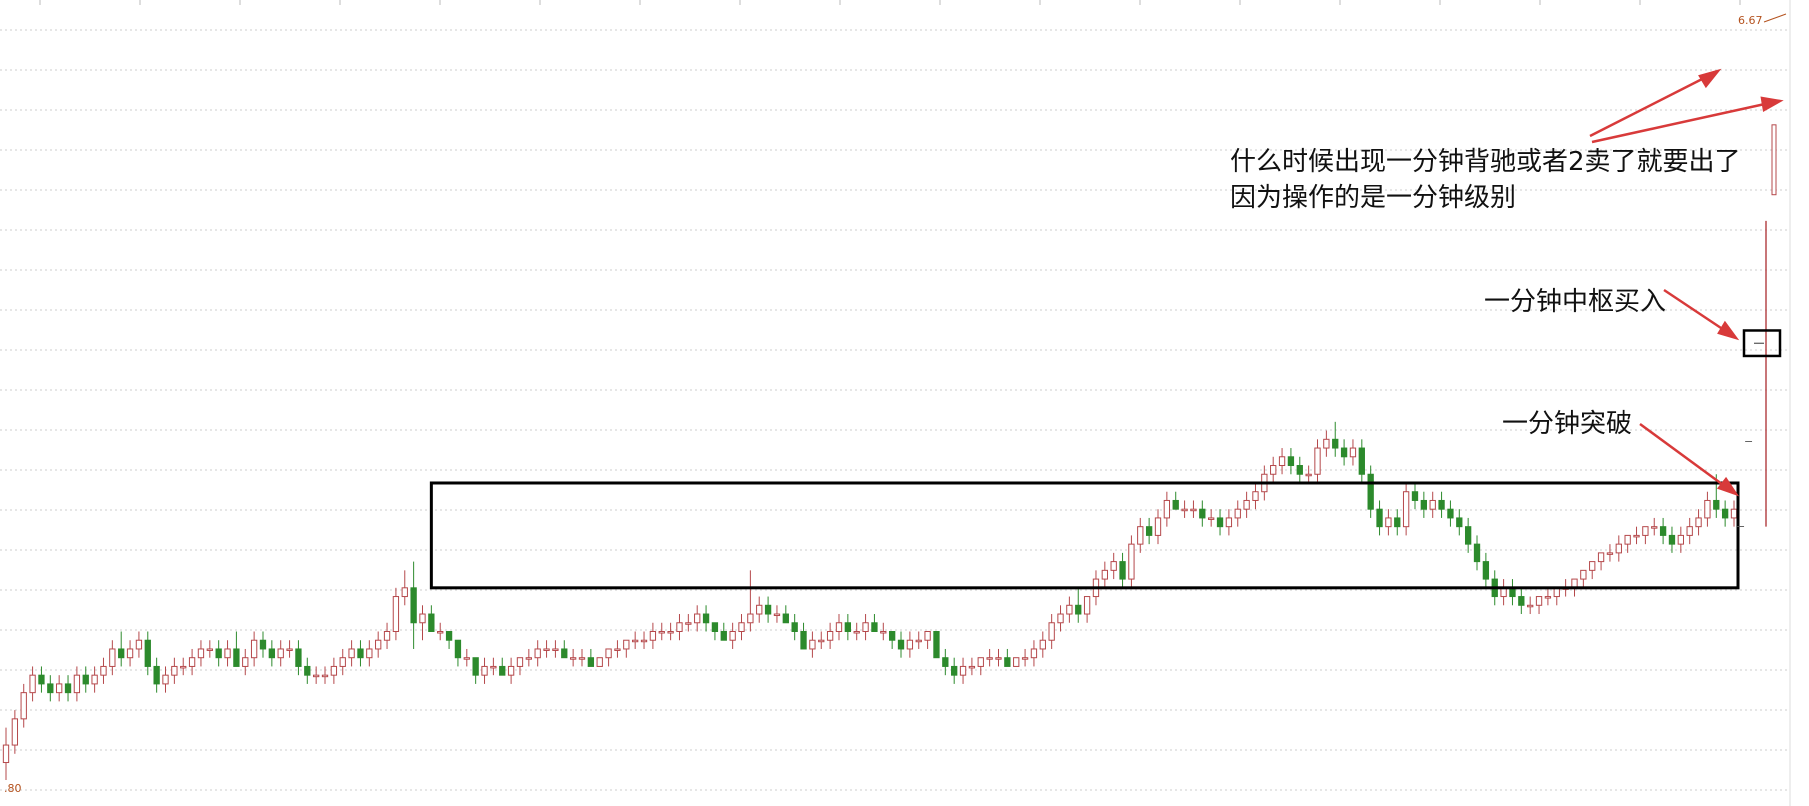 This screenshot has width=1809, height=806. I want to click on arrow-breakout-head, so click(1728, 486).